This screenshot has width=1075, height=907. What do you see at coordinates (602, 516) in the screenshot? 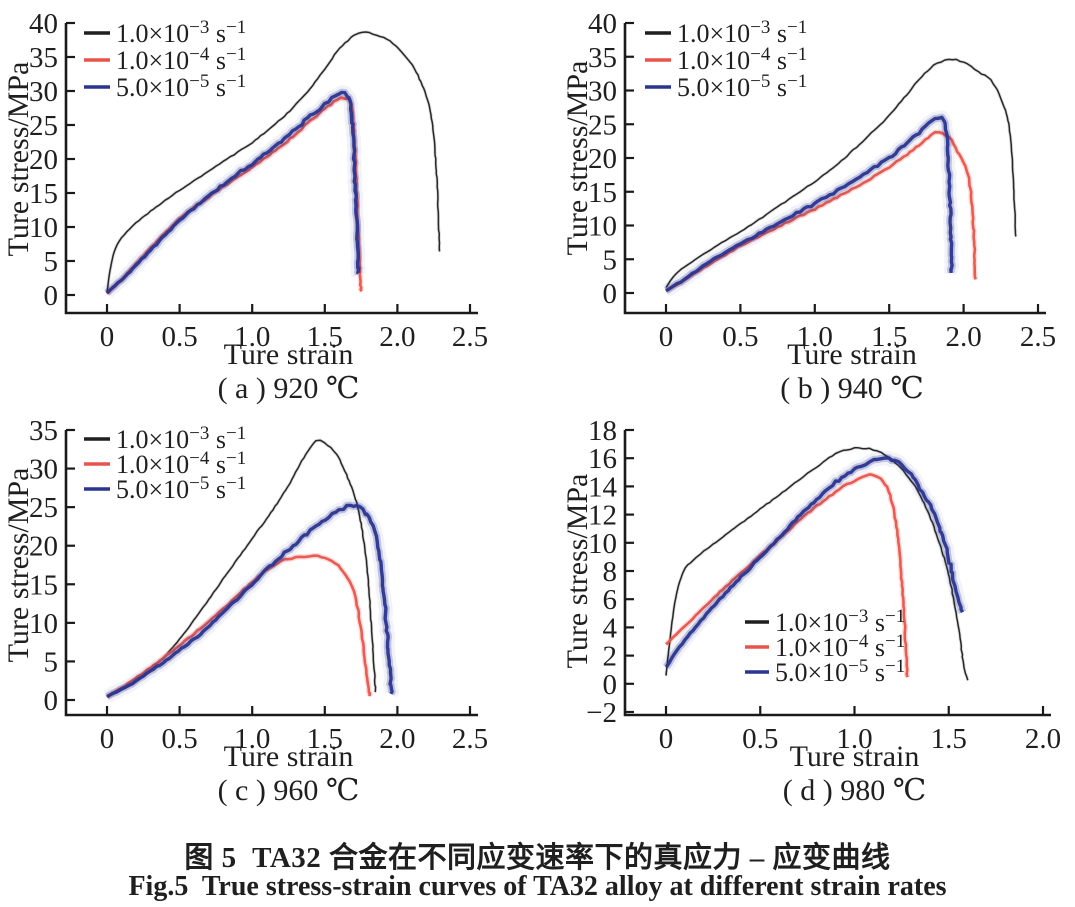
I see `y-tick-label: 12` at bounding box center [602, 516].